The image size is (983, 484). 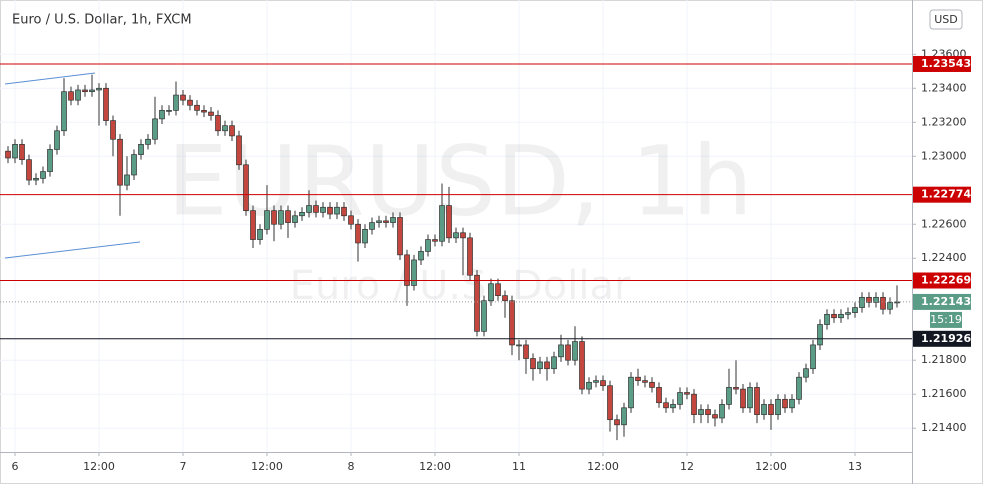 What do you see at coordinates (102, 20) in the screenshot?
I see `chart-title: Euro / U.S. Dollar, 1h, FXCM` at bounding box center [102, 20].